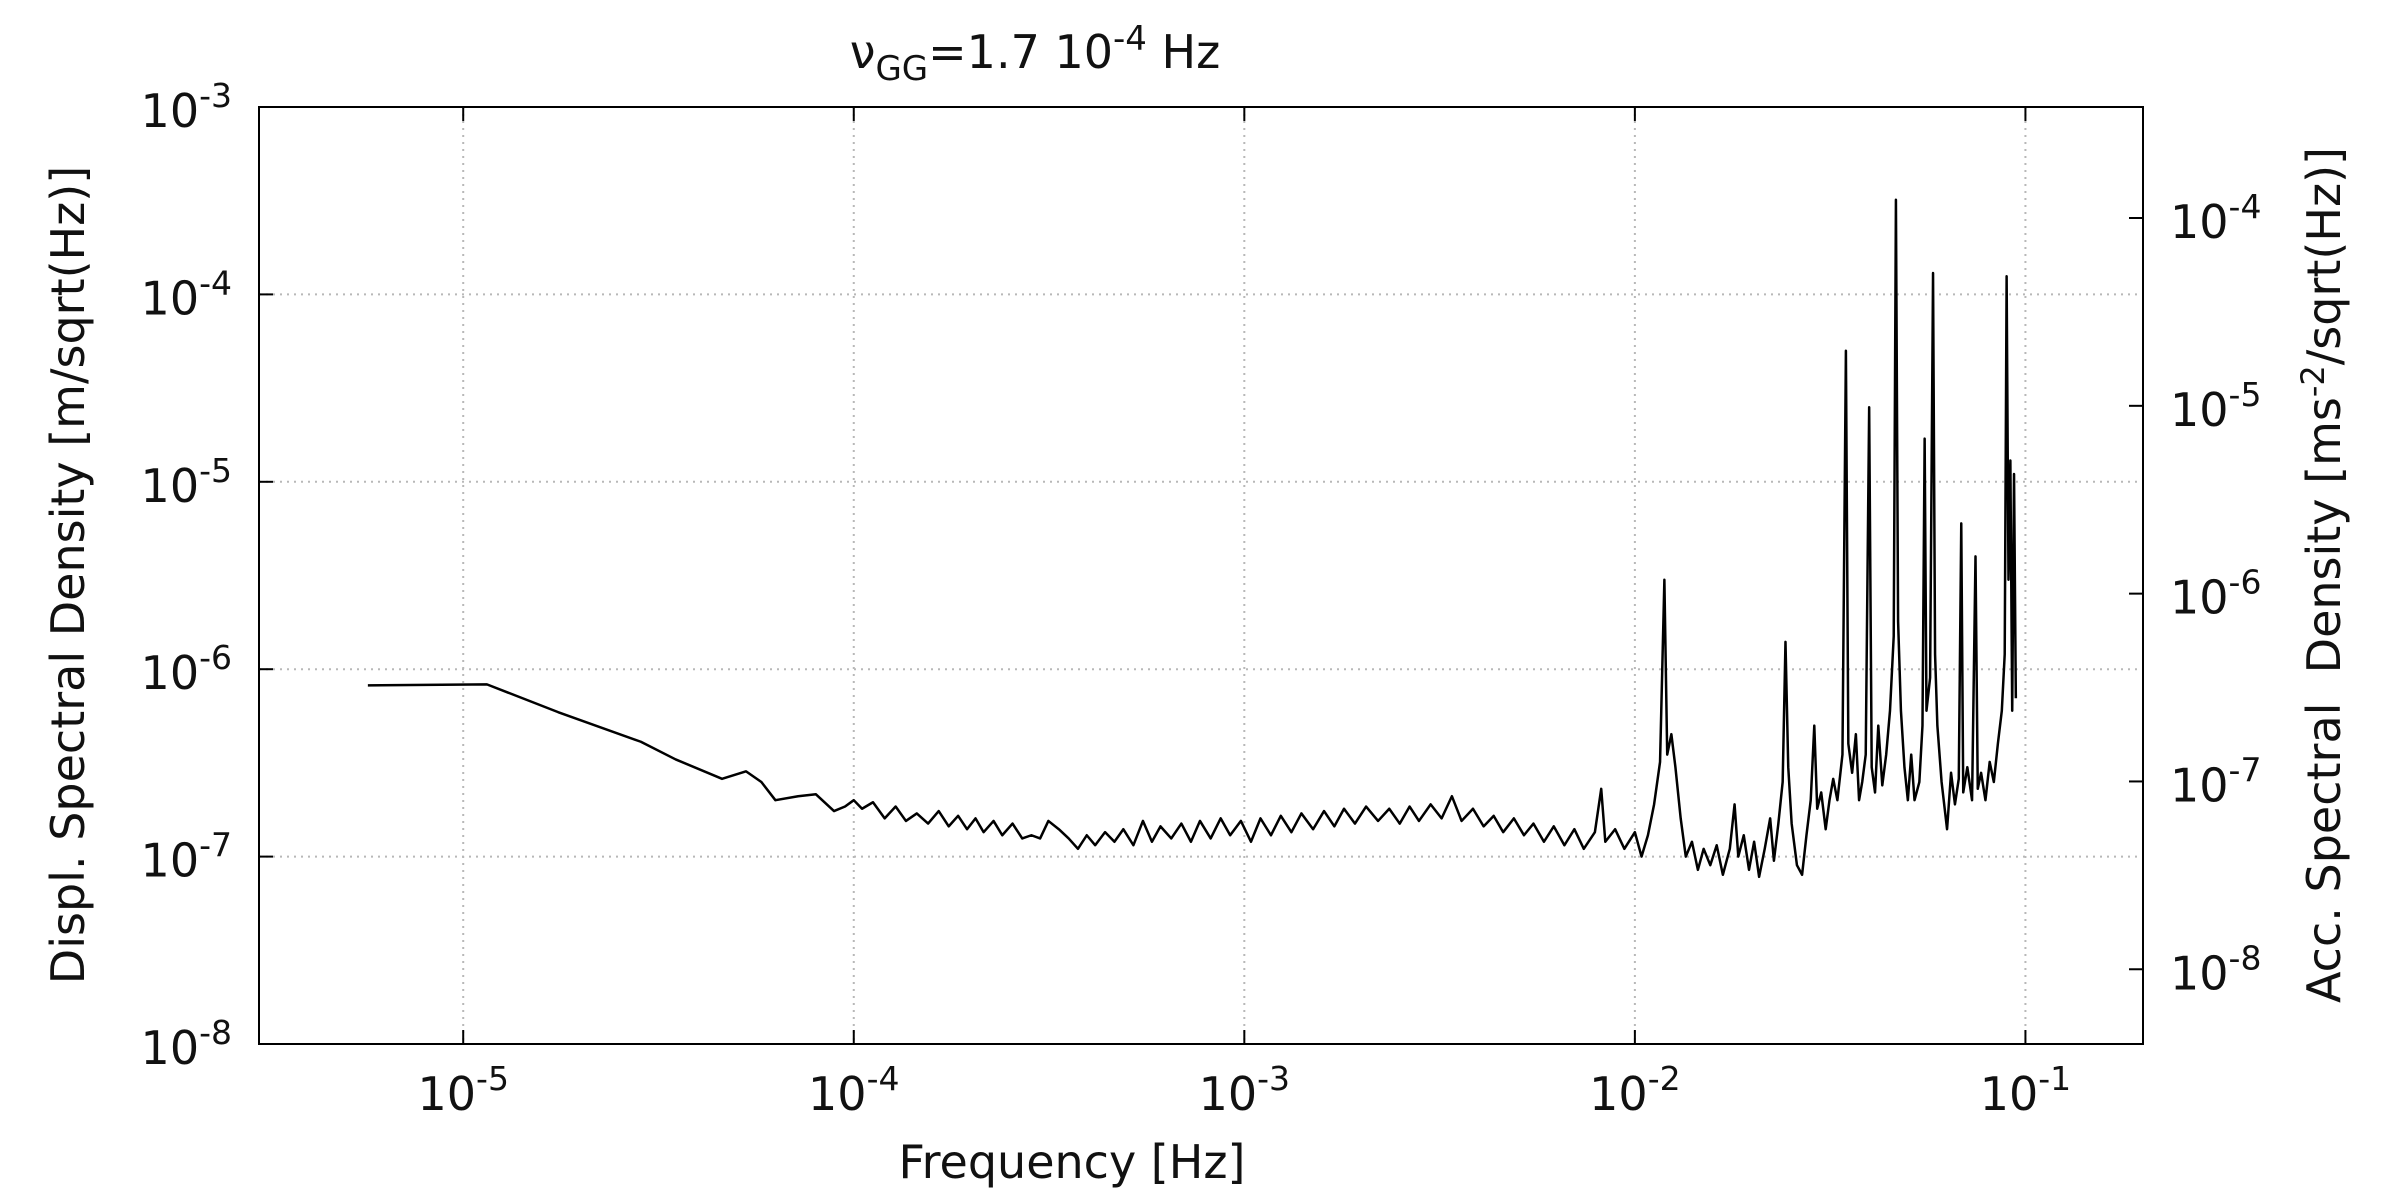 This screenshot has height=1200, width=2400. I want to click on y-tick-label: 10⁻⁵, so click(186, 482).